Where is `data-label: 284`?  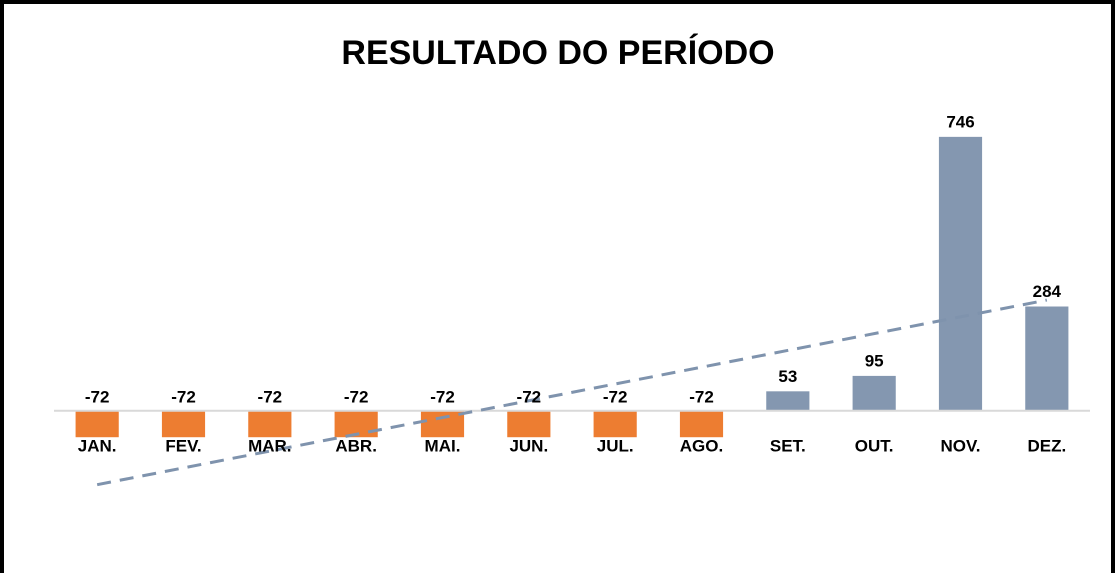
data-label: 284 is located at coordinates (1047, 291).